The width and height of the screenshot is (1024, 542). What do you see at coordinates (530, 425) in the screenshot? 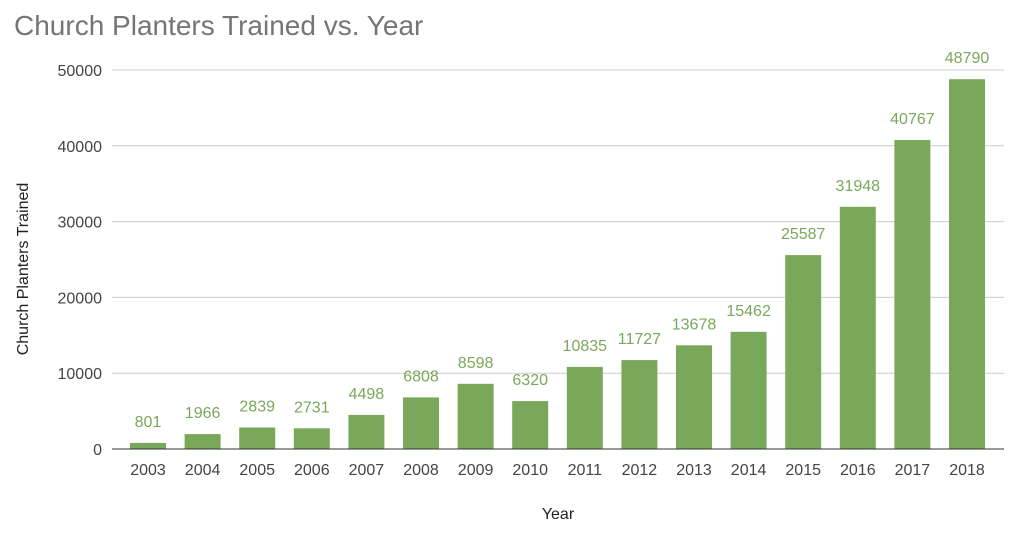
I see `bar-2010` at bounding box center [530, 425].